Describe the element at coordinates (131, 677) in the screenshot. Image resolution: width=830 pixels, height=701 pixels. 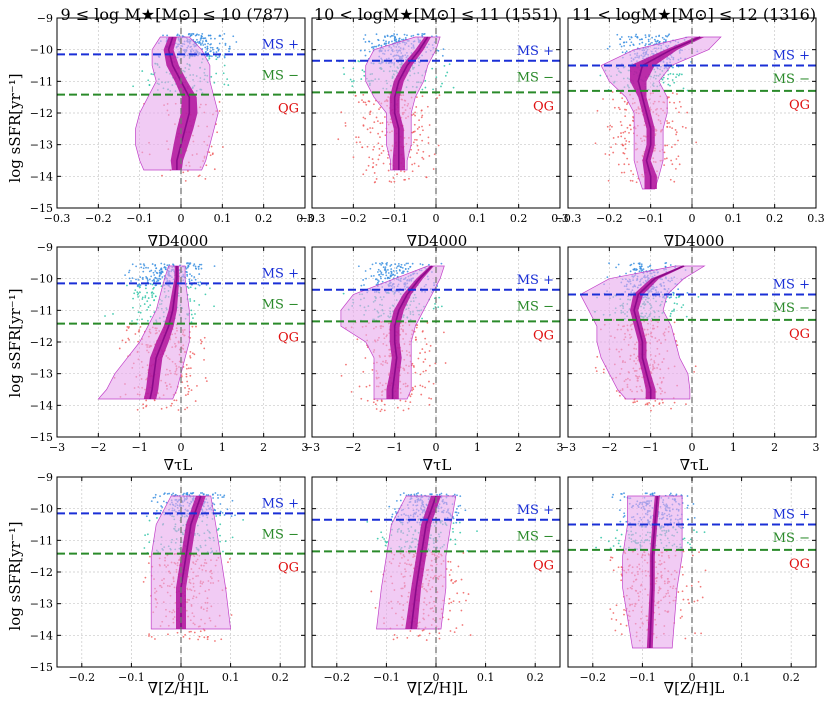
I see `x-tick-label: −0.1` at that location.